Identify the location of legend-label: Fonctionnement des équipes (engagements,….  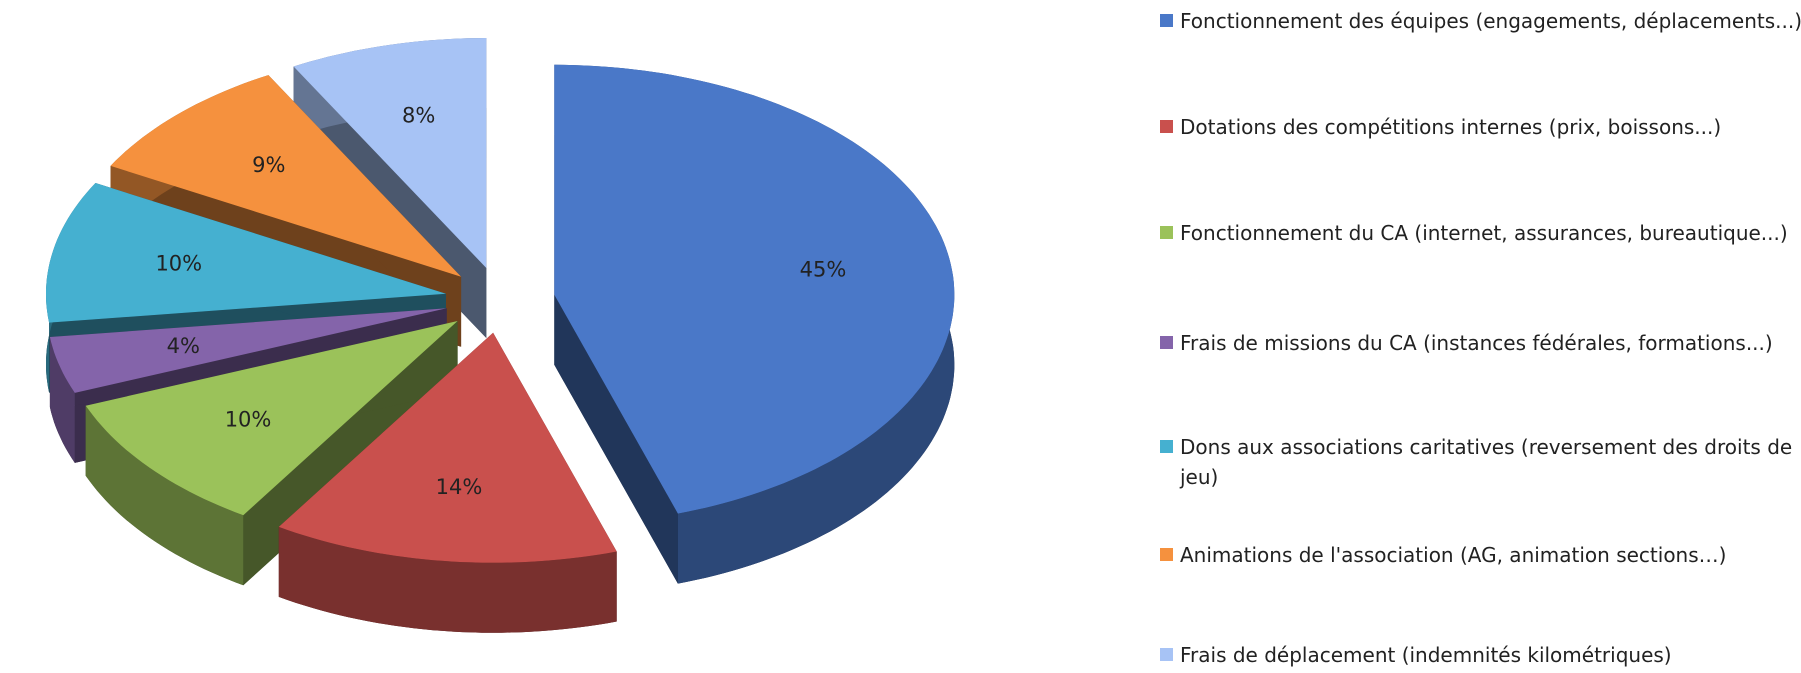
(1490, 21).